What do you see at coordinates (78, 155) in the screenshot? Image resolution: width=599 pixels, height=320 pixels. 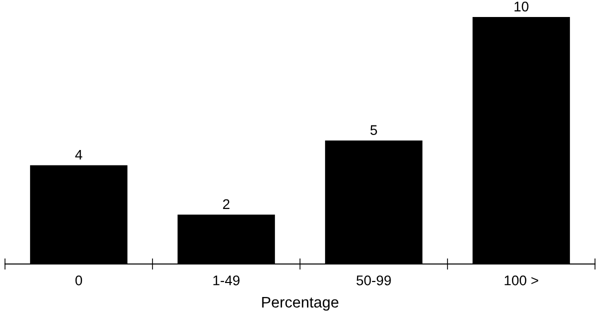 I see `data-label: 4` at bounding box center [78, 155].